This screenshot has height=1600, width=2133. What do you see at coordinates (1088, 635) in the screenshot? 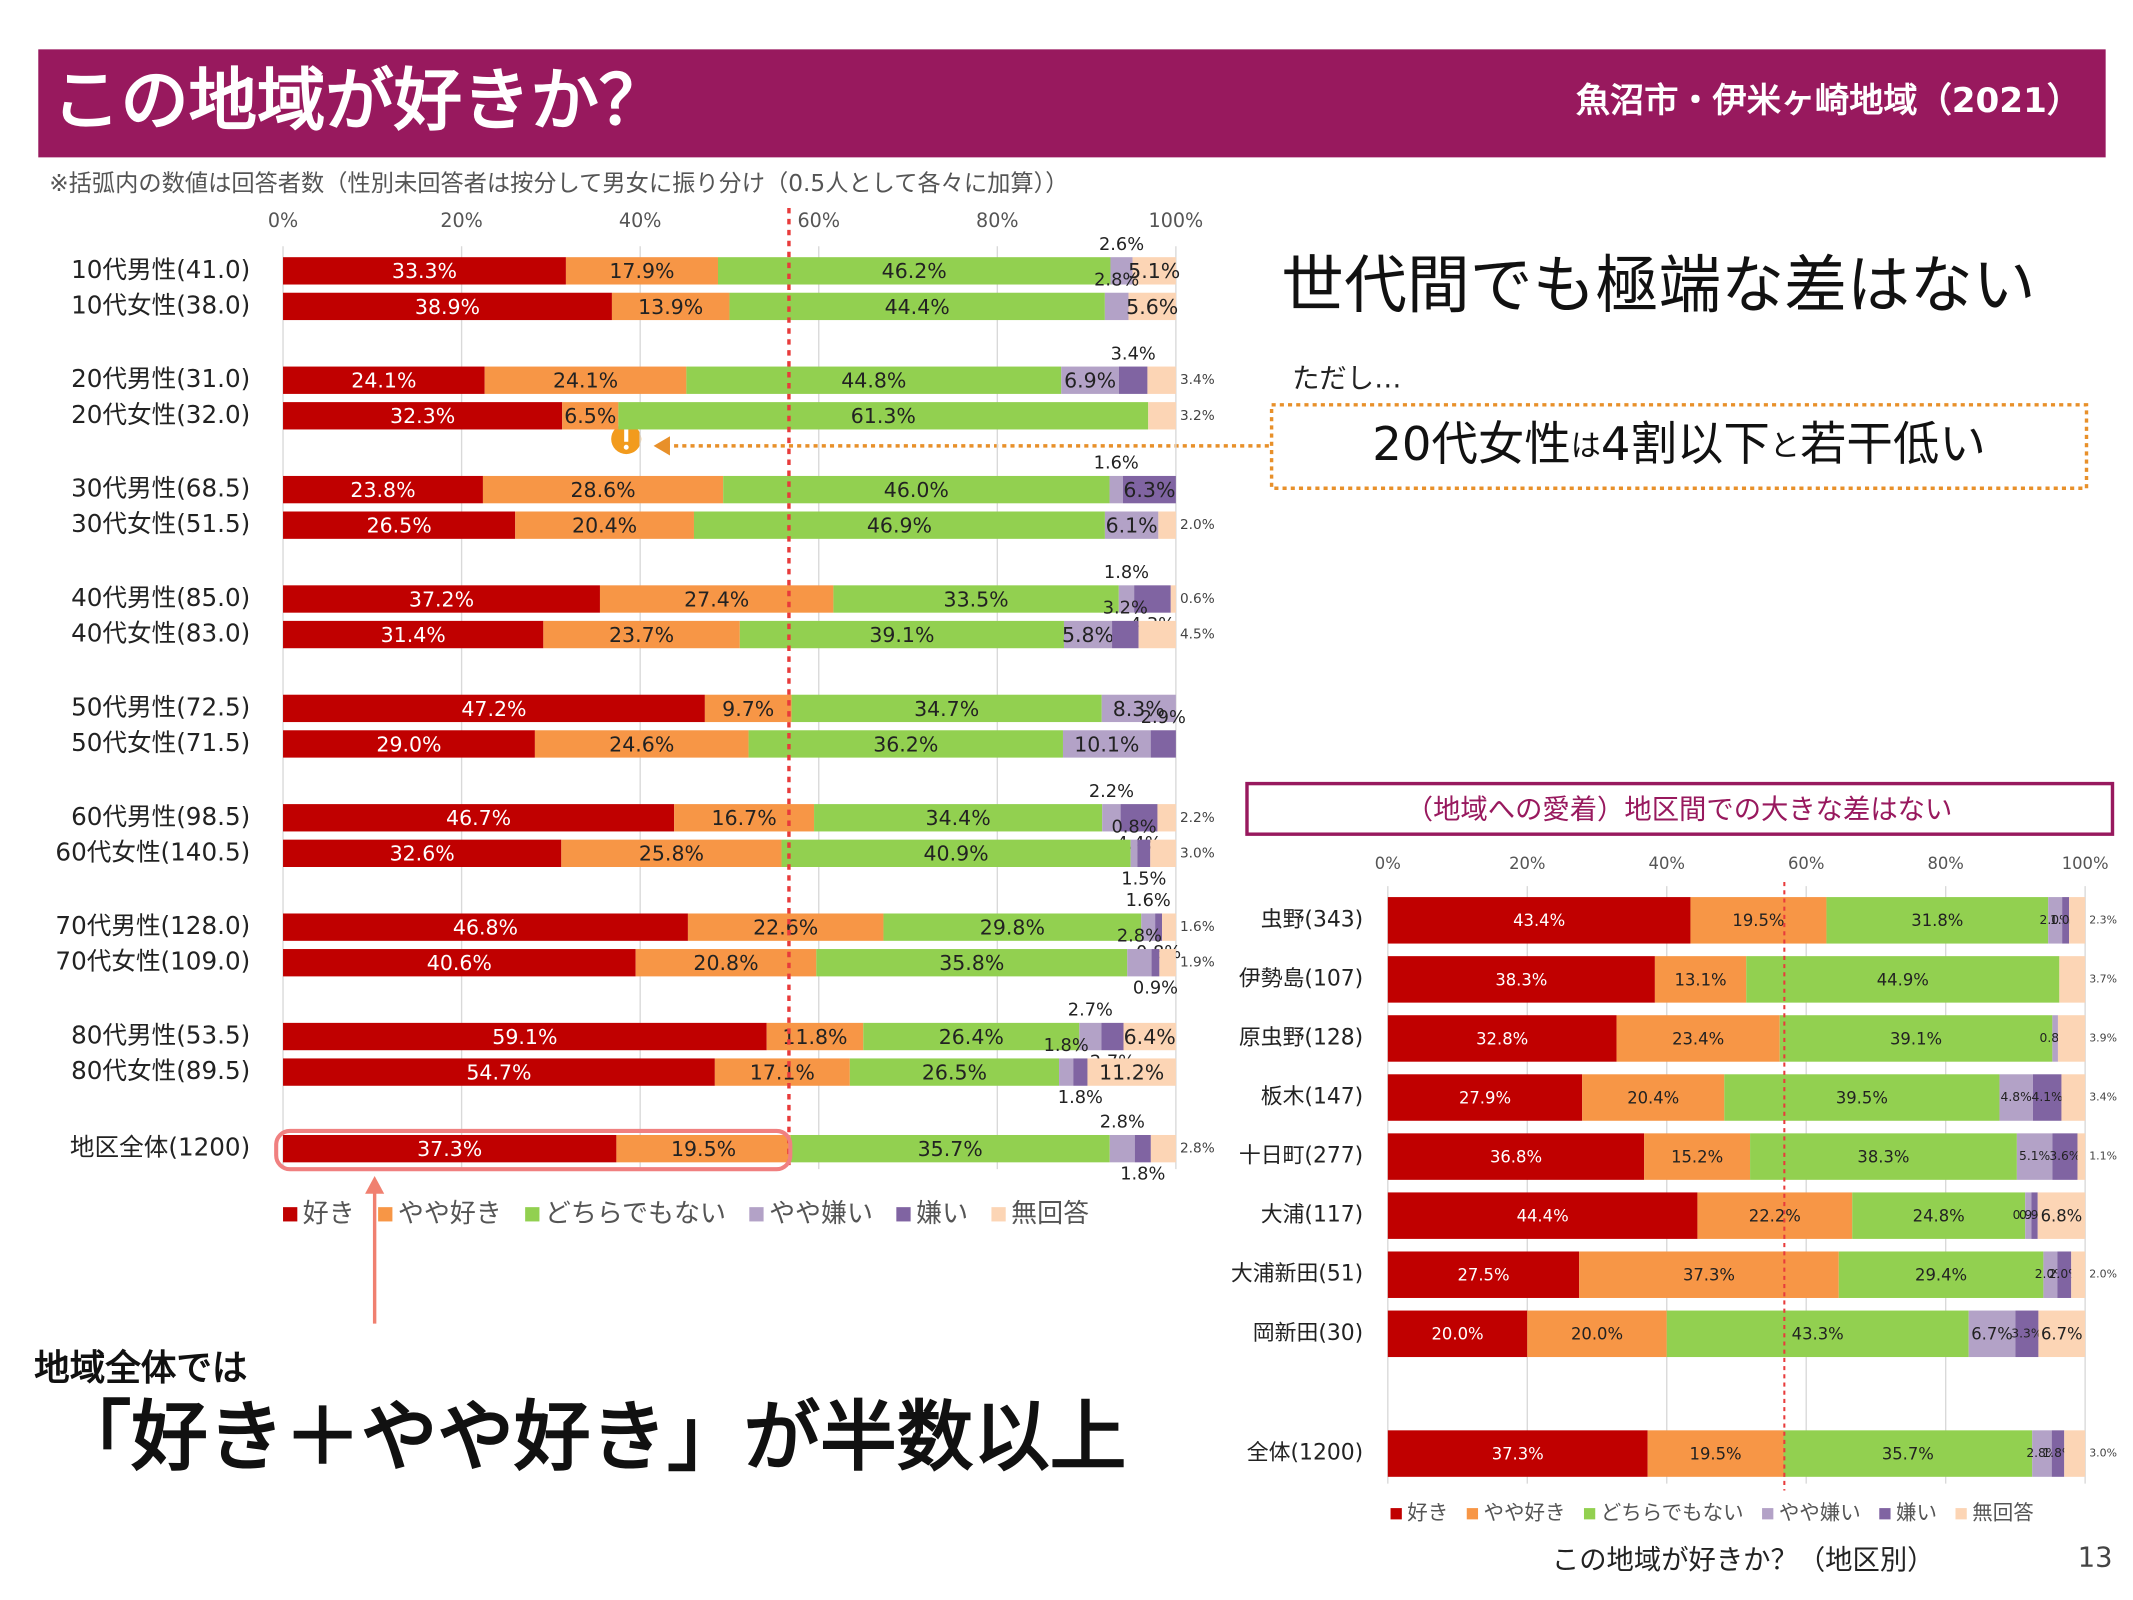
I see `data-label: 5.8%` at bounding box center [1088, 635].